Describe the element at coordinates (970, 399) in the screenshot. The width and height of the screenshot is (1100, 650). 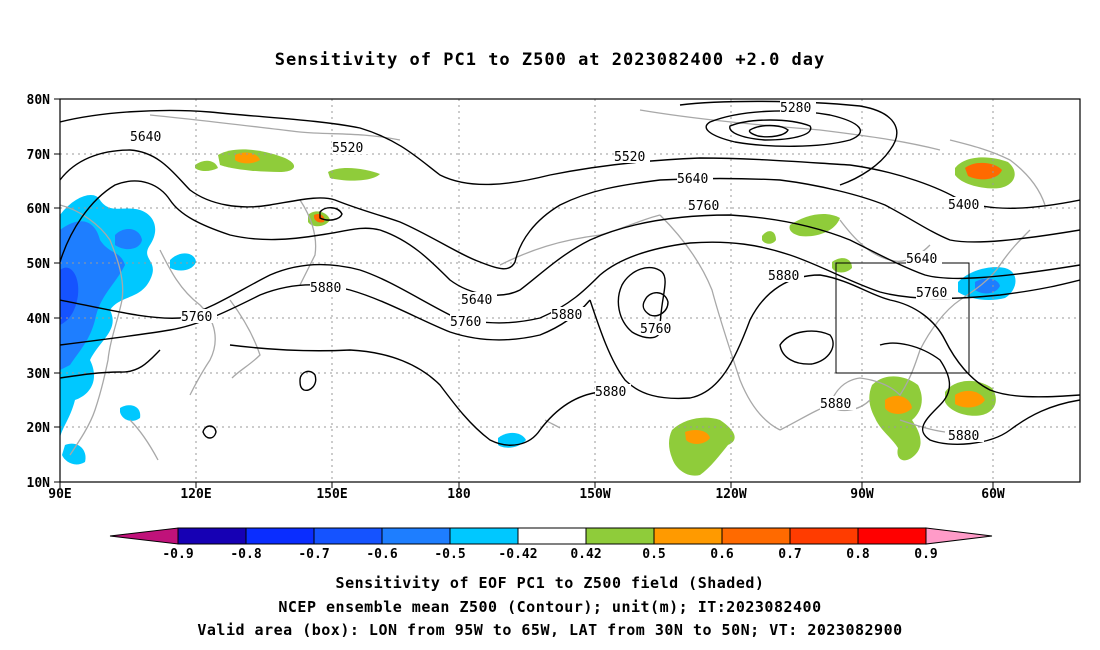
I see `pos-shade-atlantic-core` at that location.